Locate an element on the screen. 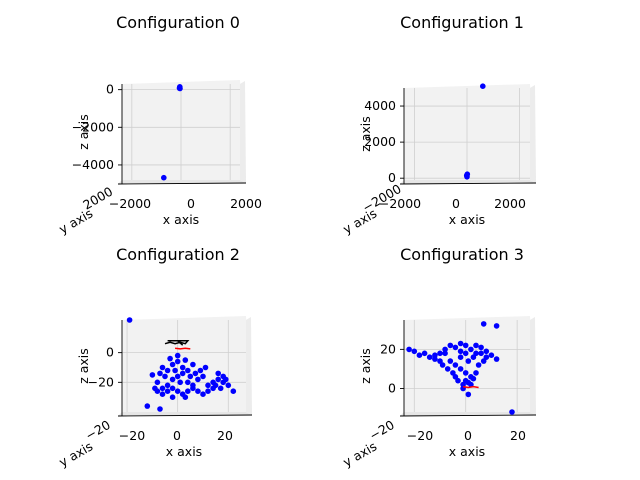  z-tick-label: 20 is located at coordinates (388, 348).